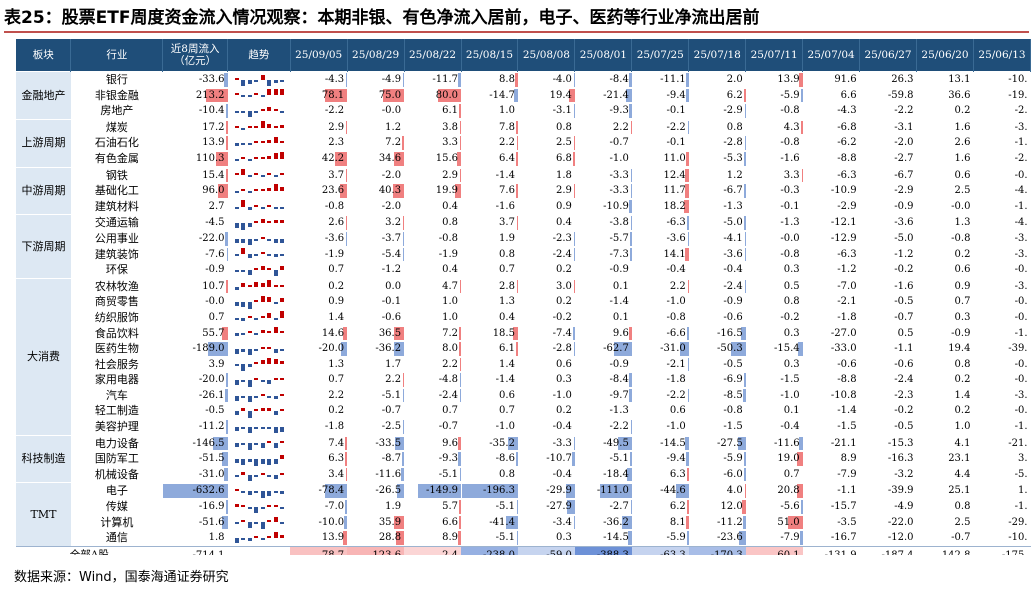 This screenshot has width=1031, height=591. Describe the element at coordinates (489, 286) in the screenshot. I see `value-cell: 2.8` at that location.